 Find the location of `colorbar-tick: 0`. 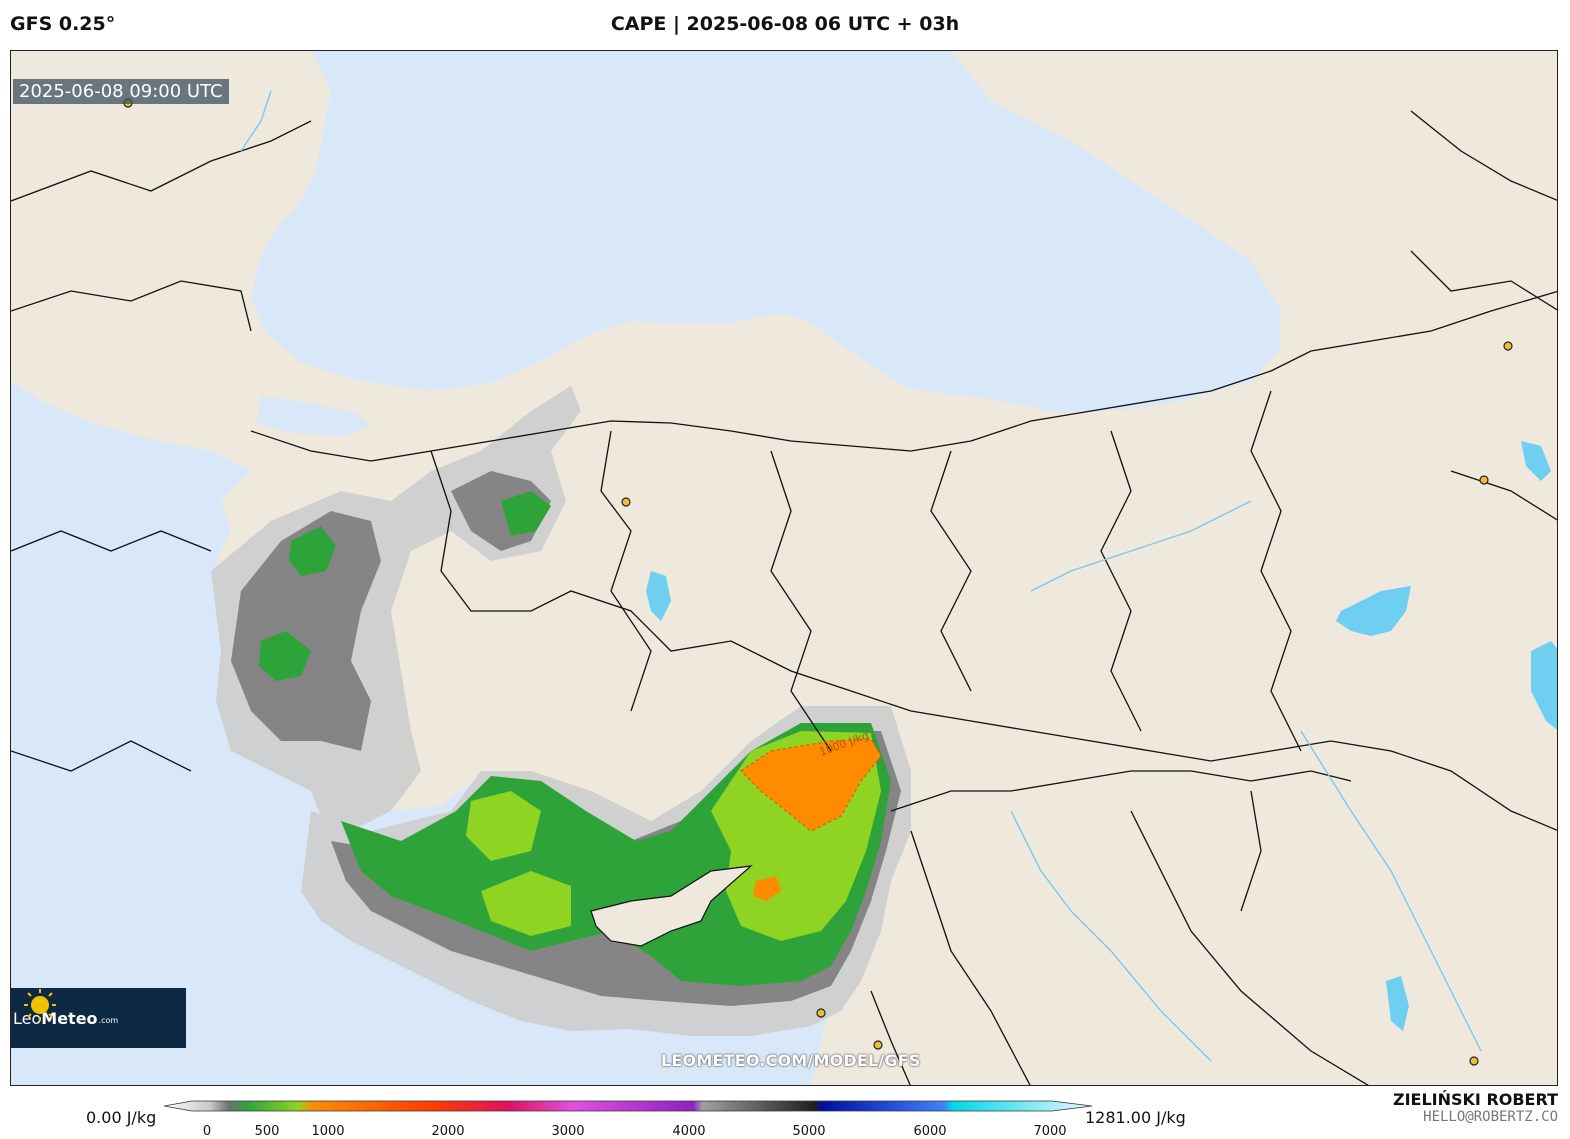

colorbar-tick: 0 is located at coordinates (207, 1131).